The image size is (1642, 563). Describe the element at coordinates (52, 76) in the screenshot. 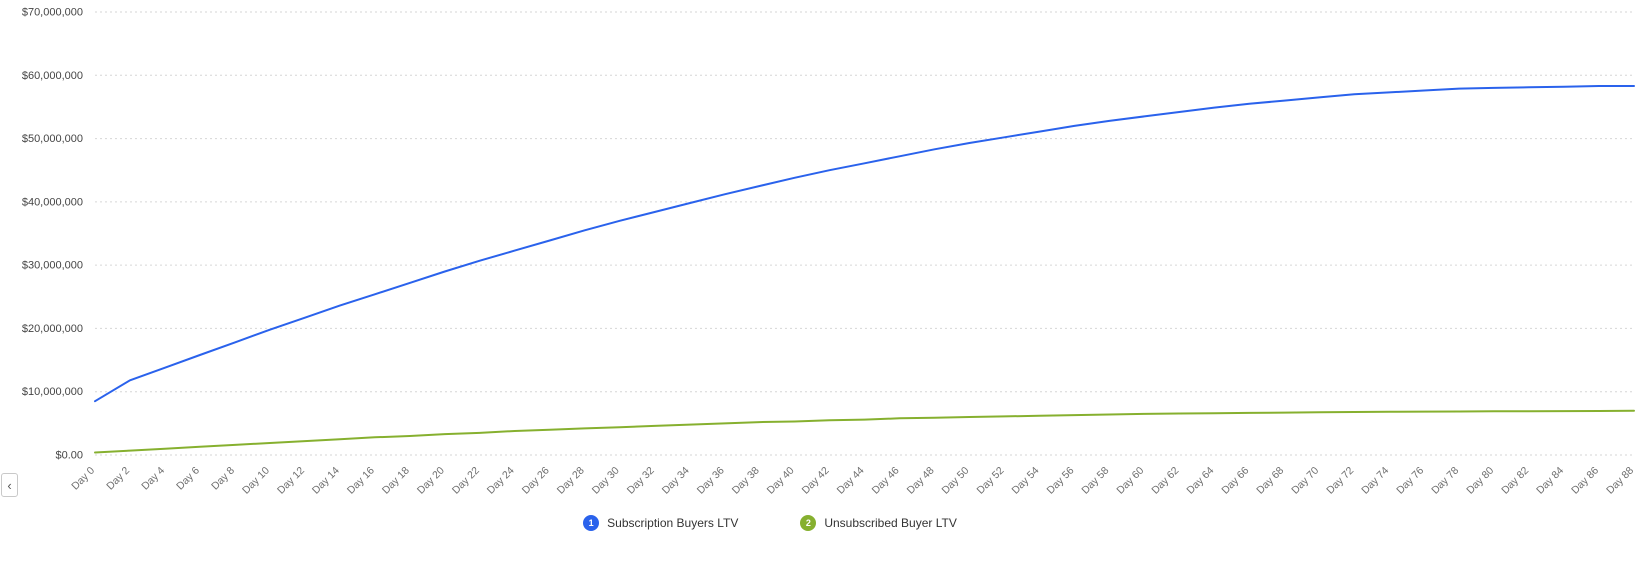

I see `y-tick-label: $60,000,000` at that location.